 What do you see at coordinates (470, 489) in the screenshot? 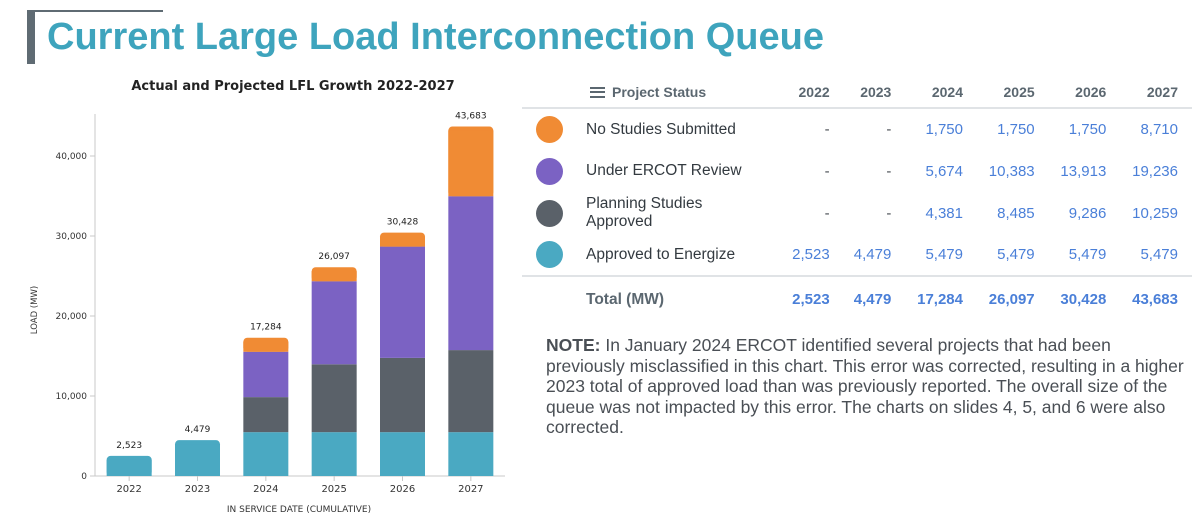
I see `x-tick-label: 2027` at bounding box center [470, 489].